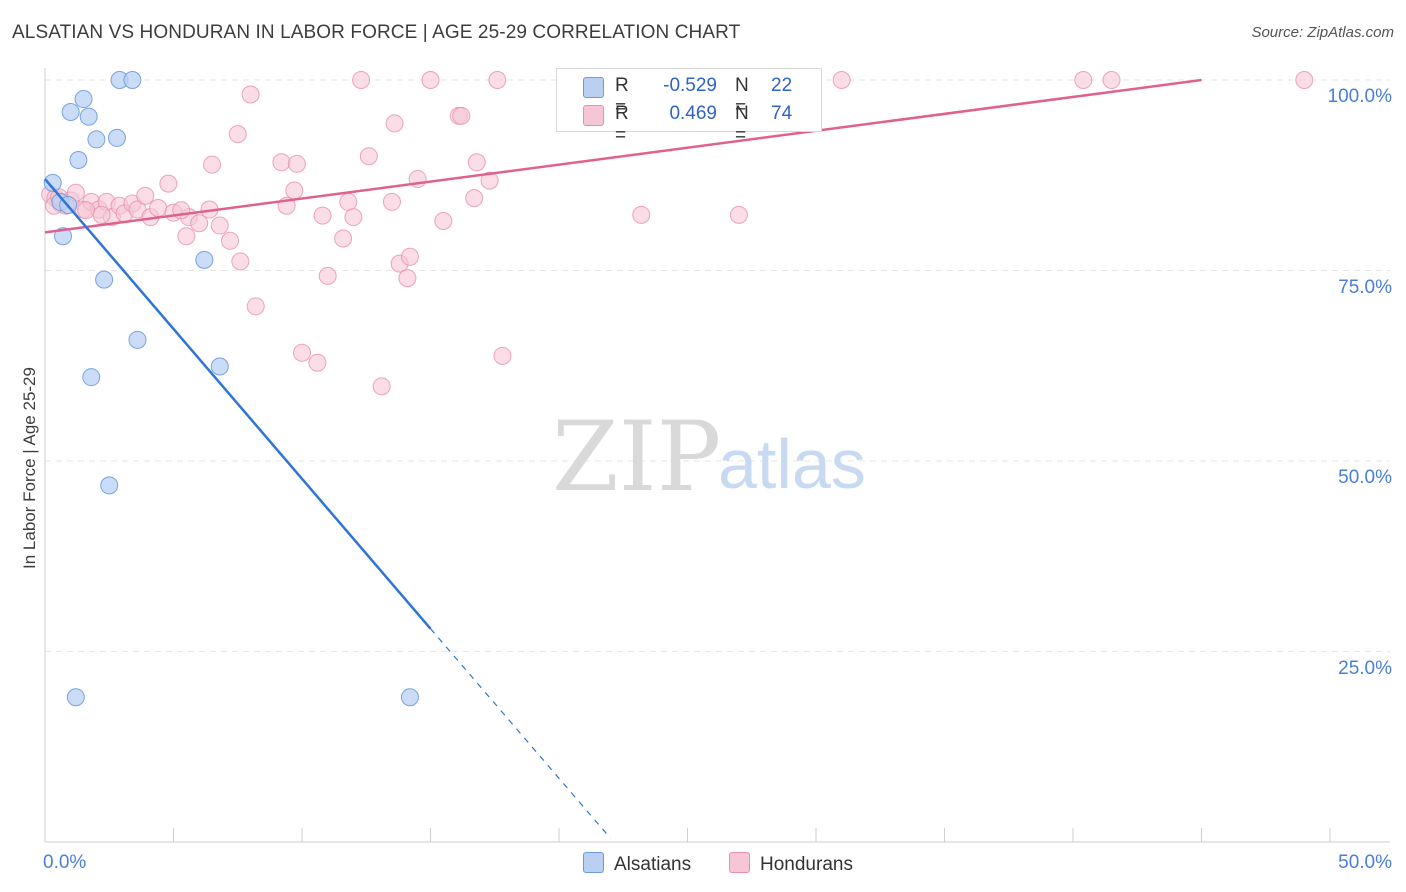 The width and height of the screenshot is (1406, 892). I want to click on source-credit: Source: ZipAtlas.com, so click(1322, 32).